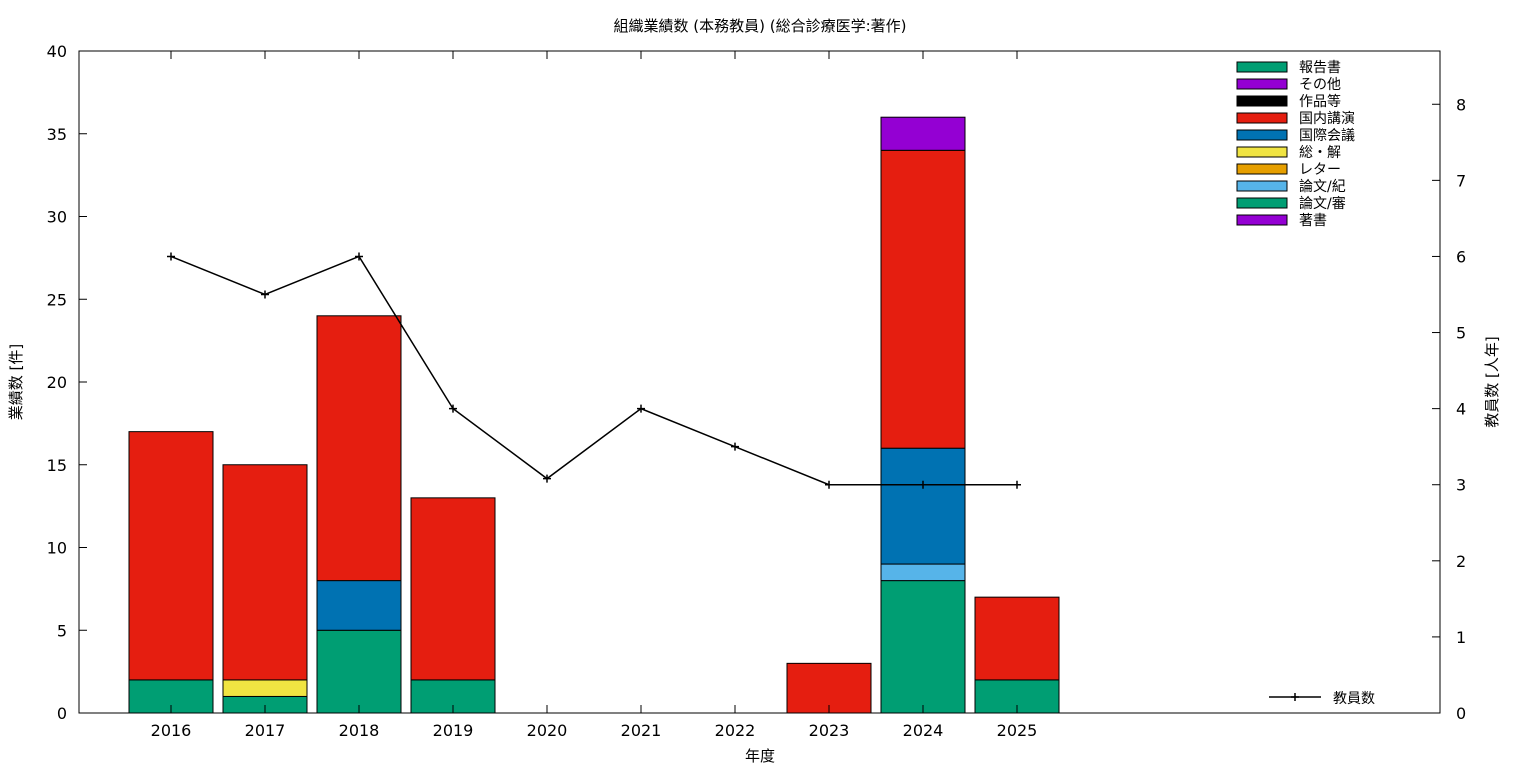  What do you see at coordinates (735, 730) in the screenshot?
I see `x-tick-label: 2022` at bounding box center [735, 730].